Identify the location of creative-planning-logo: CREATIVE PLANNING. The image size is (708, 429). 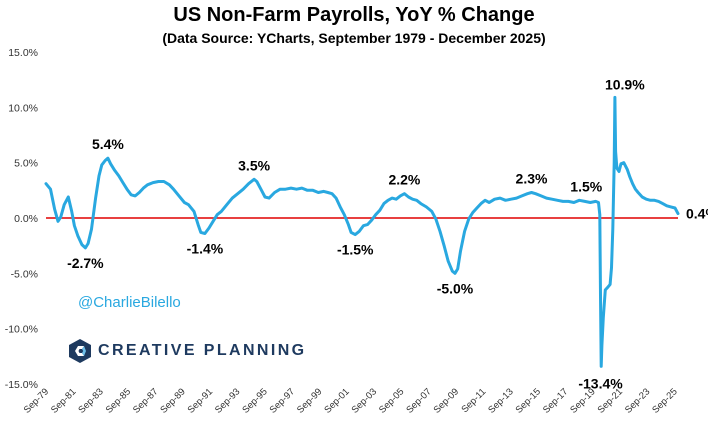
(187, 351).